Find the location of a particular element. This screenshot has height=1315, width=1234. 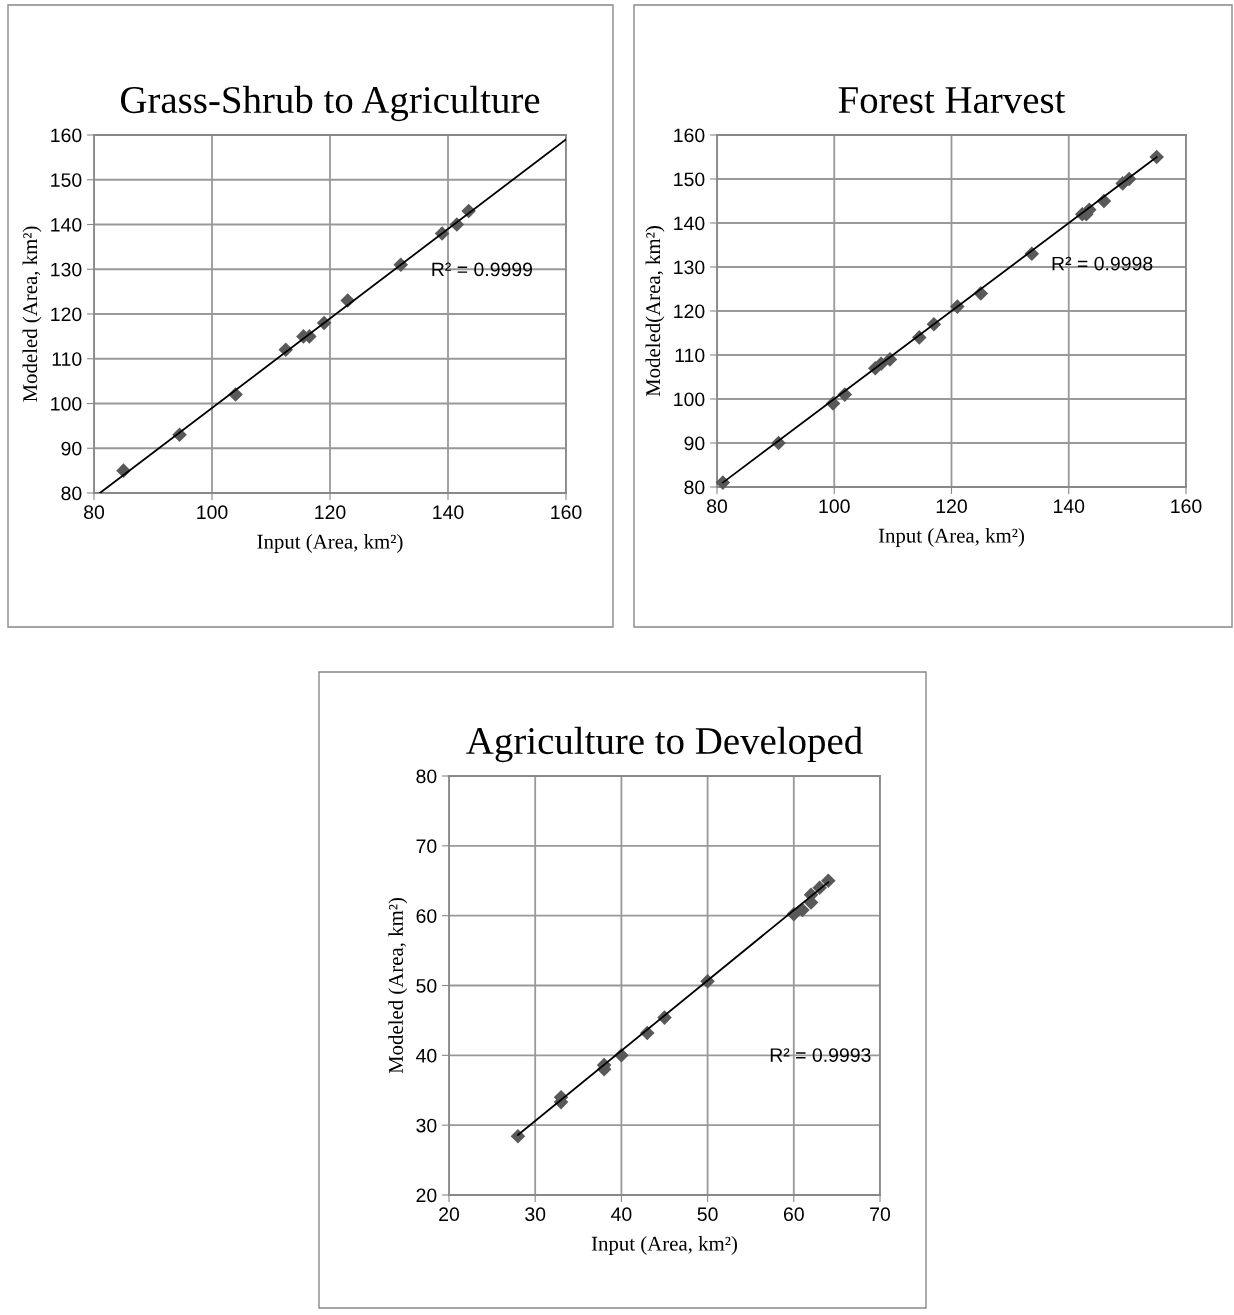

x-tick-label: 50 is located at coordinates (707, 1214).